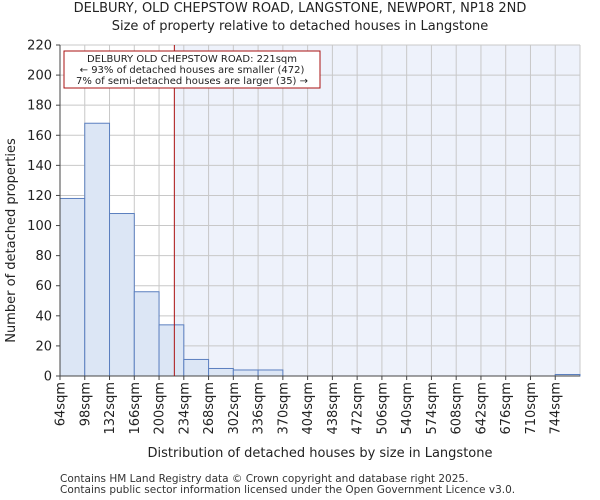 The width and height of the screenshot is (600, 500). Describe the element at coordinates (234, 408) in the screenshot. I see `x-tick-label: 302sqm` at that location.